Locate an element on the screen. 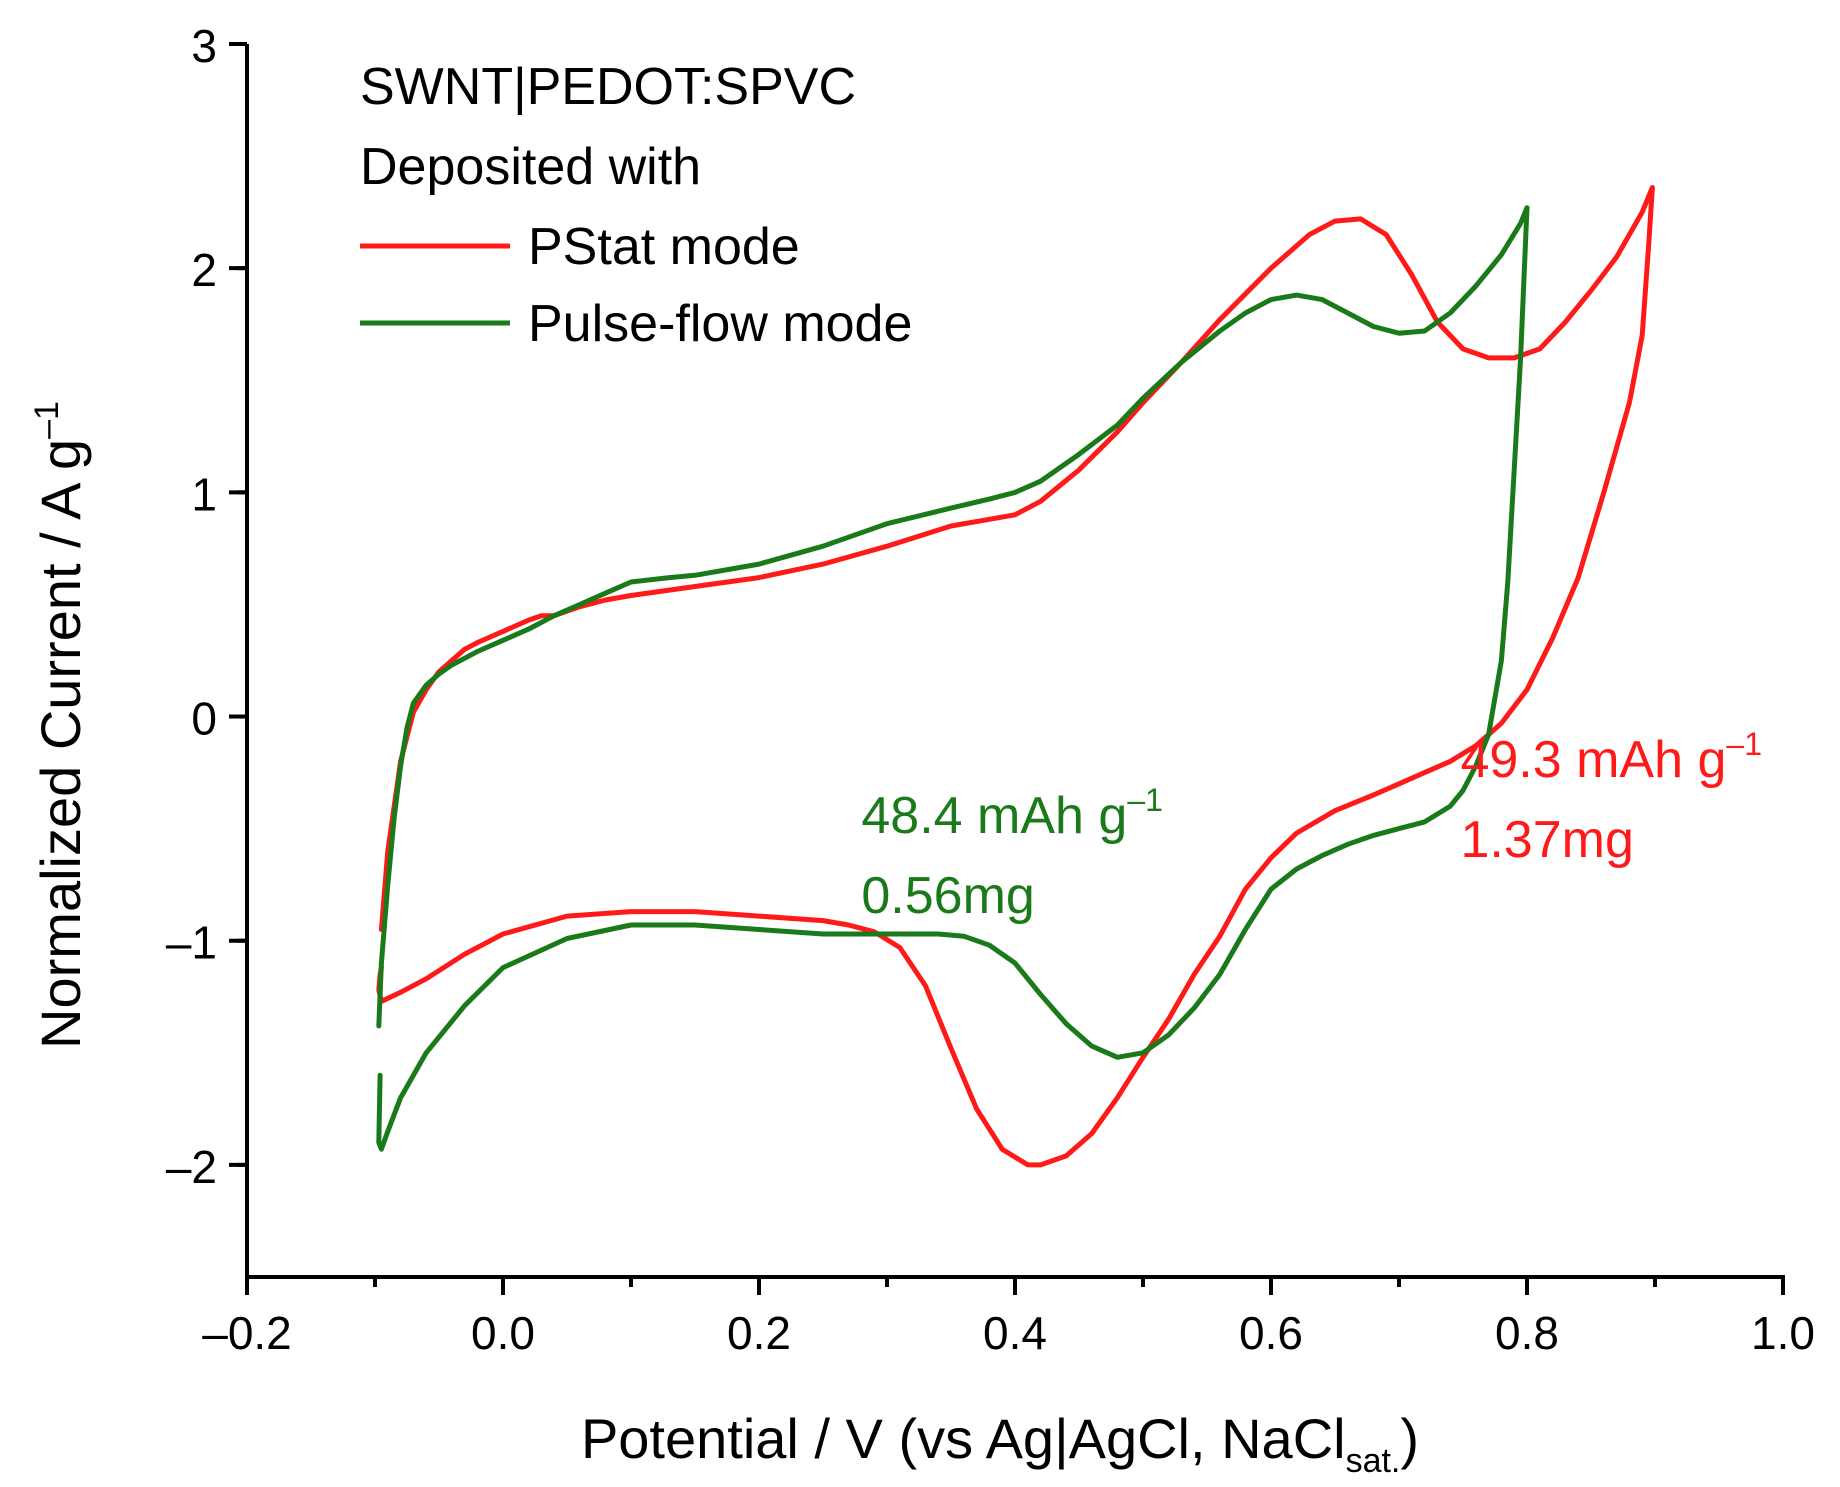 The width and height of the screenshot is (1840, 1487). legend-label-pulse-flow: Pulse-flow mode is located at coordinates (720, 324).